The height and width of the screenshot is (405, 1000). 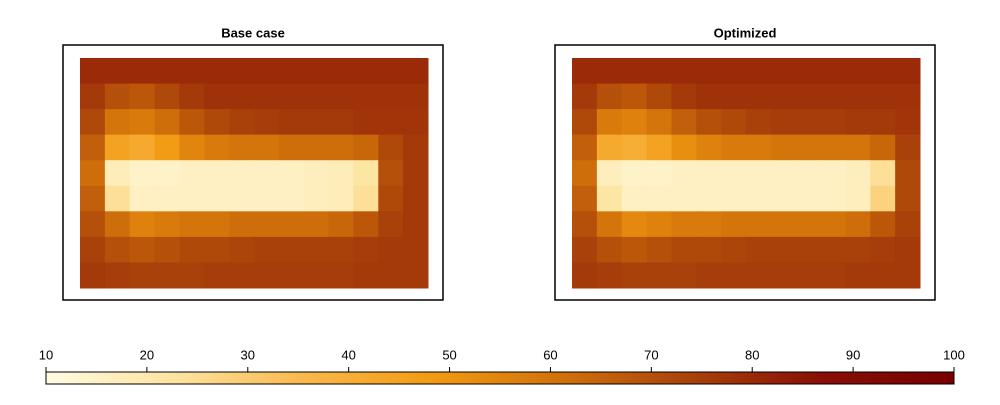 What do you see at coordinates (248, 354) in the screenshot?
I see `colorbar-tick-label: 30` at bounding box center [248, 354].